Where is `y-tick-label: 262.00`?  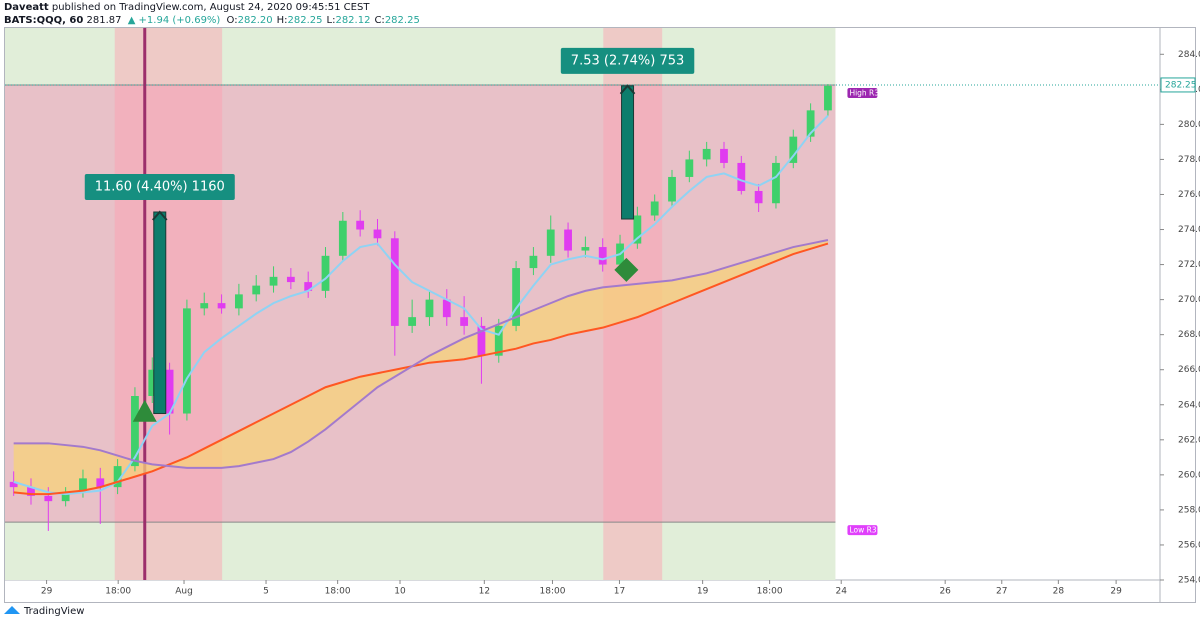
y-tick-label: 262.00 is located at coordinates (1189, 440).